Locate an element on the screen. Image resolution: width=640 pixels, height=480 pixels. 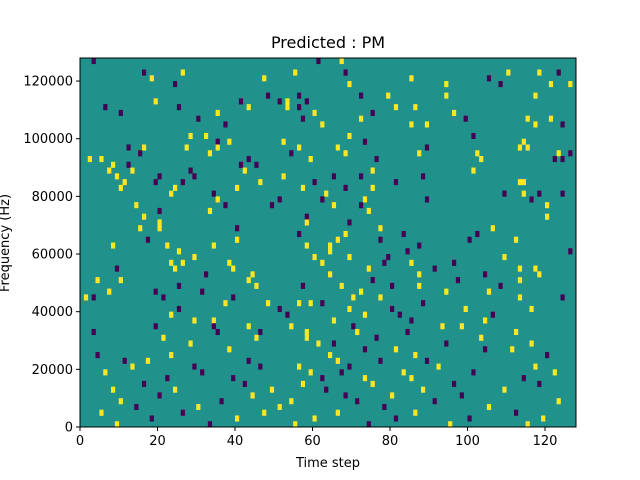
y-tick-label: 80000 is located at coordinates (52, 197).